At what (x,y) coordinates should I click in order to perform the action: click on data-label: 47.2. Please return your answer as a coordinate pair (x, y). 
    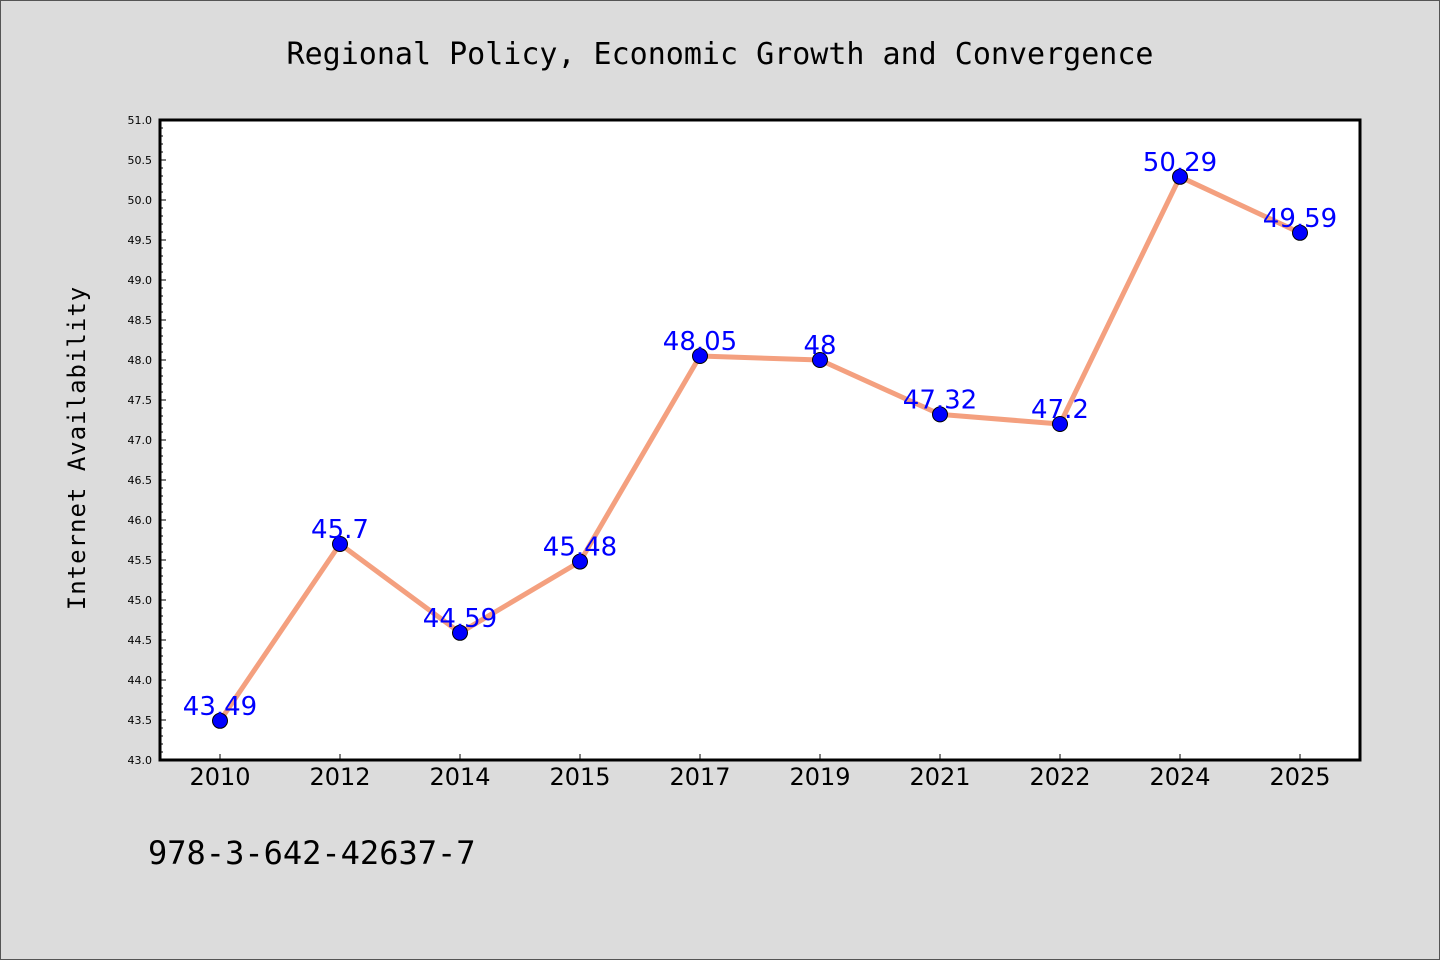
    Looking at the image, I should click on (1060, 410).